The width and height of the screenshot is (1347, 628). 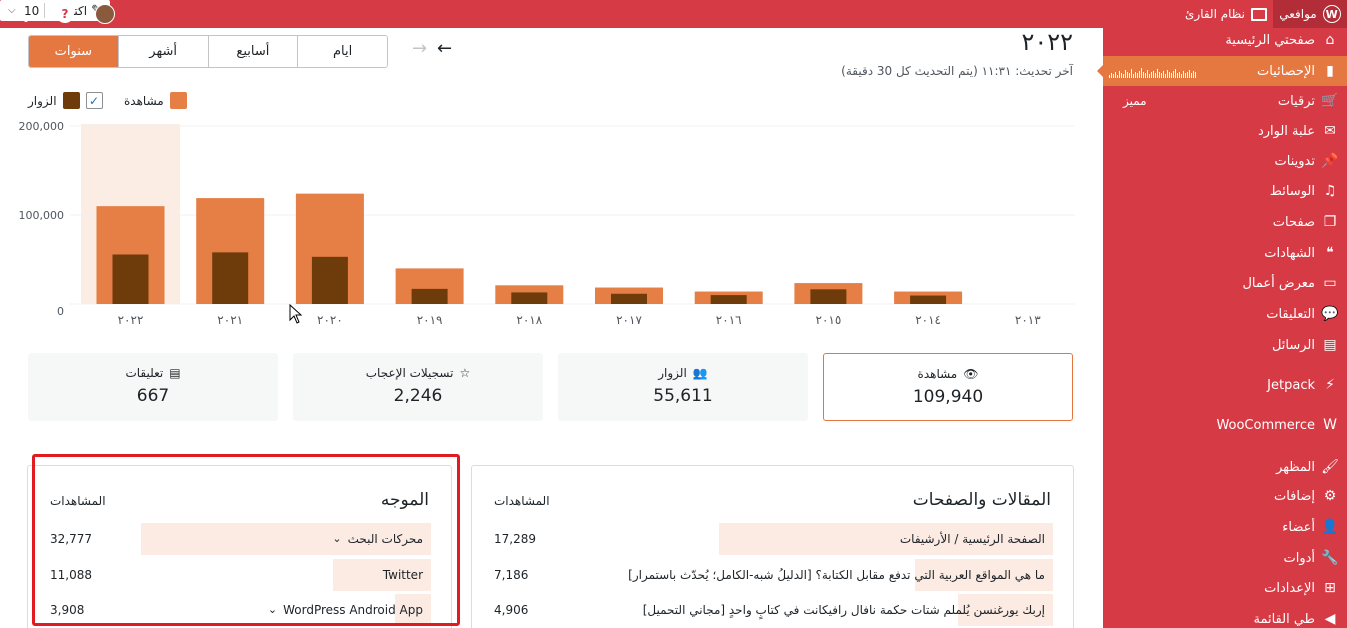 I want to click on sidebar-item-label: التعليقات, so click(x=1290, y=314).